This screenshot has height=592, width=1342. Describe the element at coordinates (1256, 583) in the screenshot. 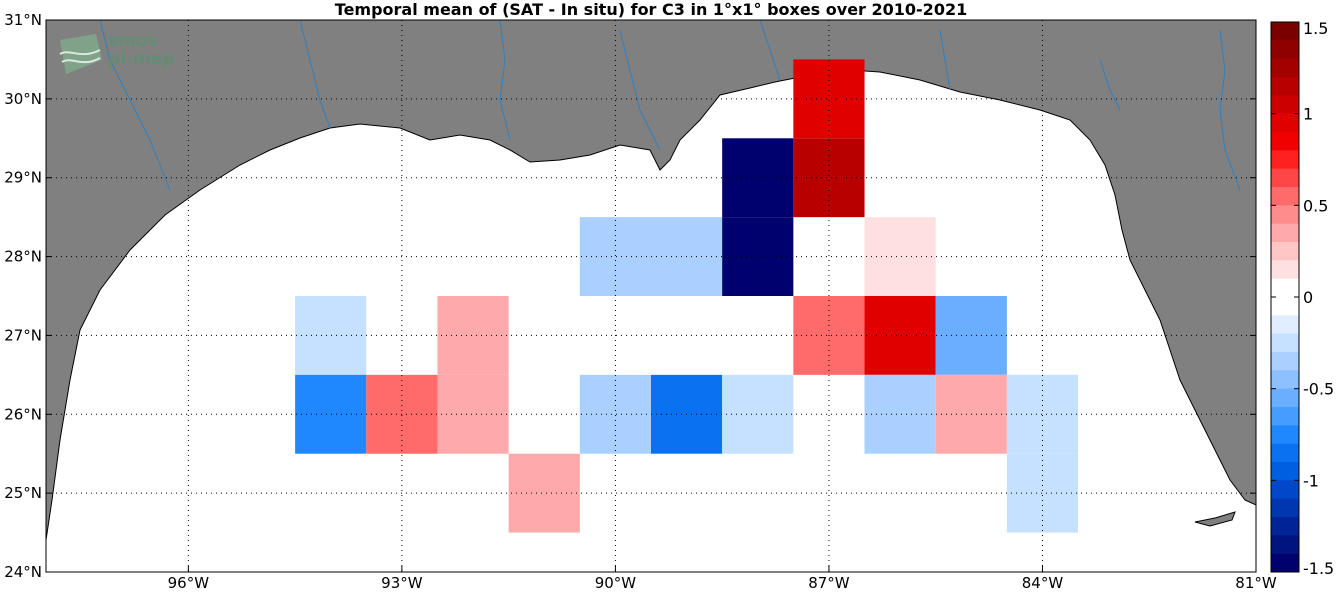

I see `x-tick-label: 81°W` at that location.